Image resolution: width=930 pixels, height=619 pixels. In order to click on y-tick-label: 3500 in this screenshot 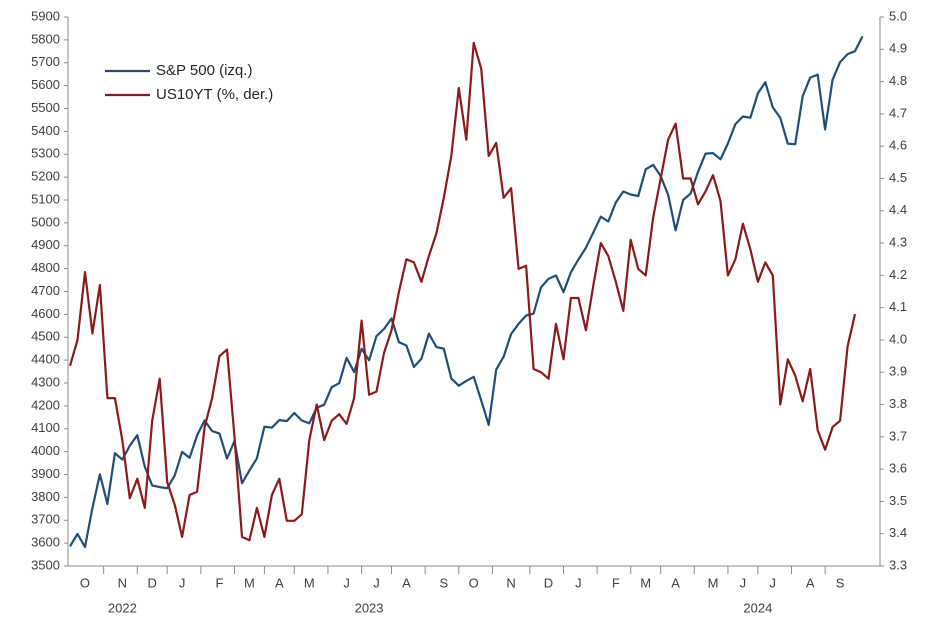, I will do `click(45, 564)`.